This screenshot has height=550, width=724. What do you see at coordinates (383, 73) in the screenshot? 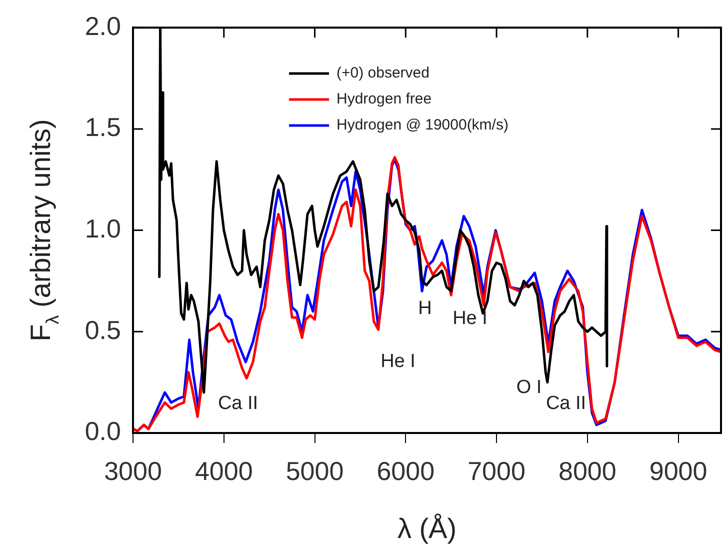
I see `legend-label: (+0) observed` at bounding box center [383, 73].